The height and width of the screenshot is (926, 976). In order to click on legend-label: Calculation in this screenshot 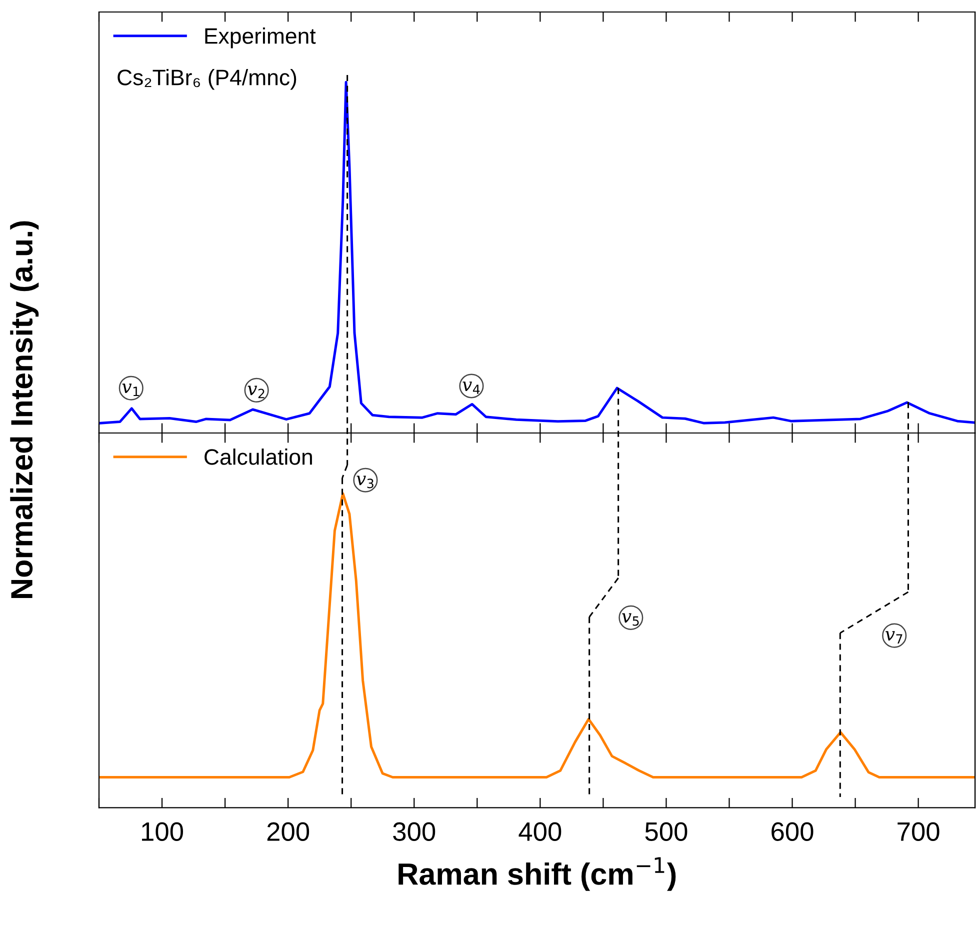, I will do `click(258, 456)`.